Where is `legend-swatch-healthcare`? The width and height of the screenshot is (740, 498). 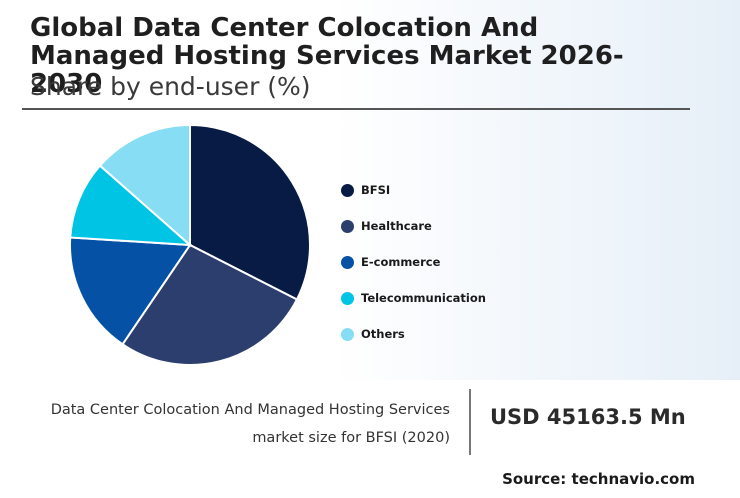 legend-swatch-healthcare is located at coordinates (347, 226).